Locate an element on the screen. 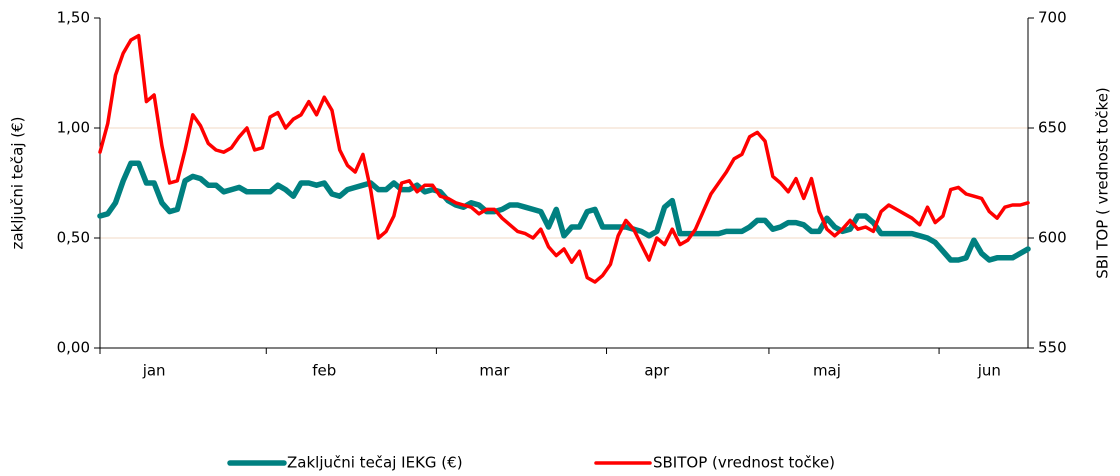 The height and width of the screenshot is (476, 1120). y2-tick-label: 650 is located at coordinates (1052, 128).